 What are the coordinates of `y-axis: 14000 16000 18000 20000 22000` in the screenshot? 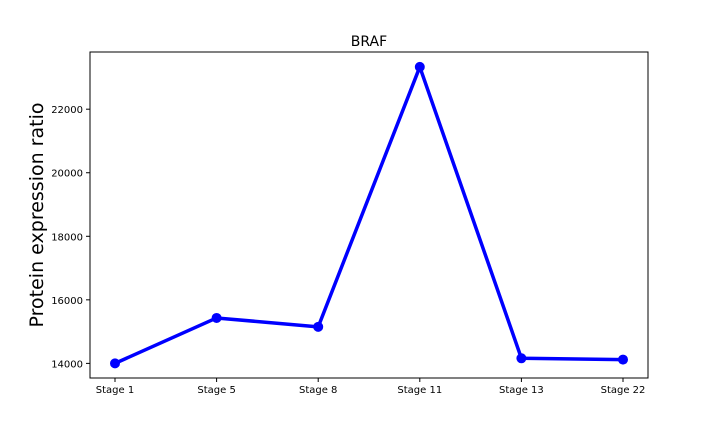 It's located at (70, 237).